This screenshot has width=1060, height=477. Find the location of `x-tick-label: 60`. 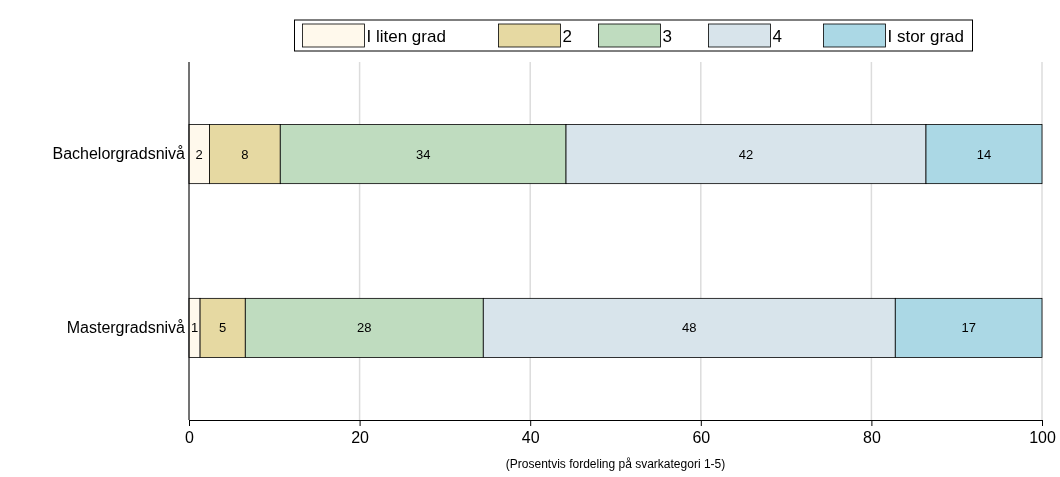

x-tick-label: 60 is located at coordinates (701, 438).